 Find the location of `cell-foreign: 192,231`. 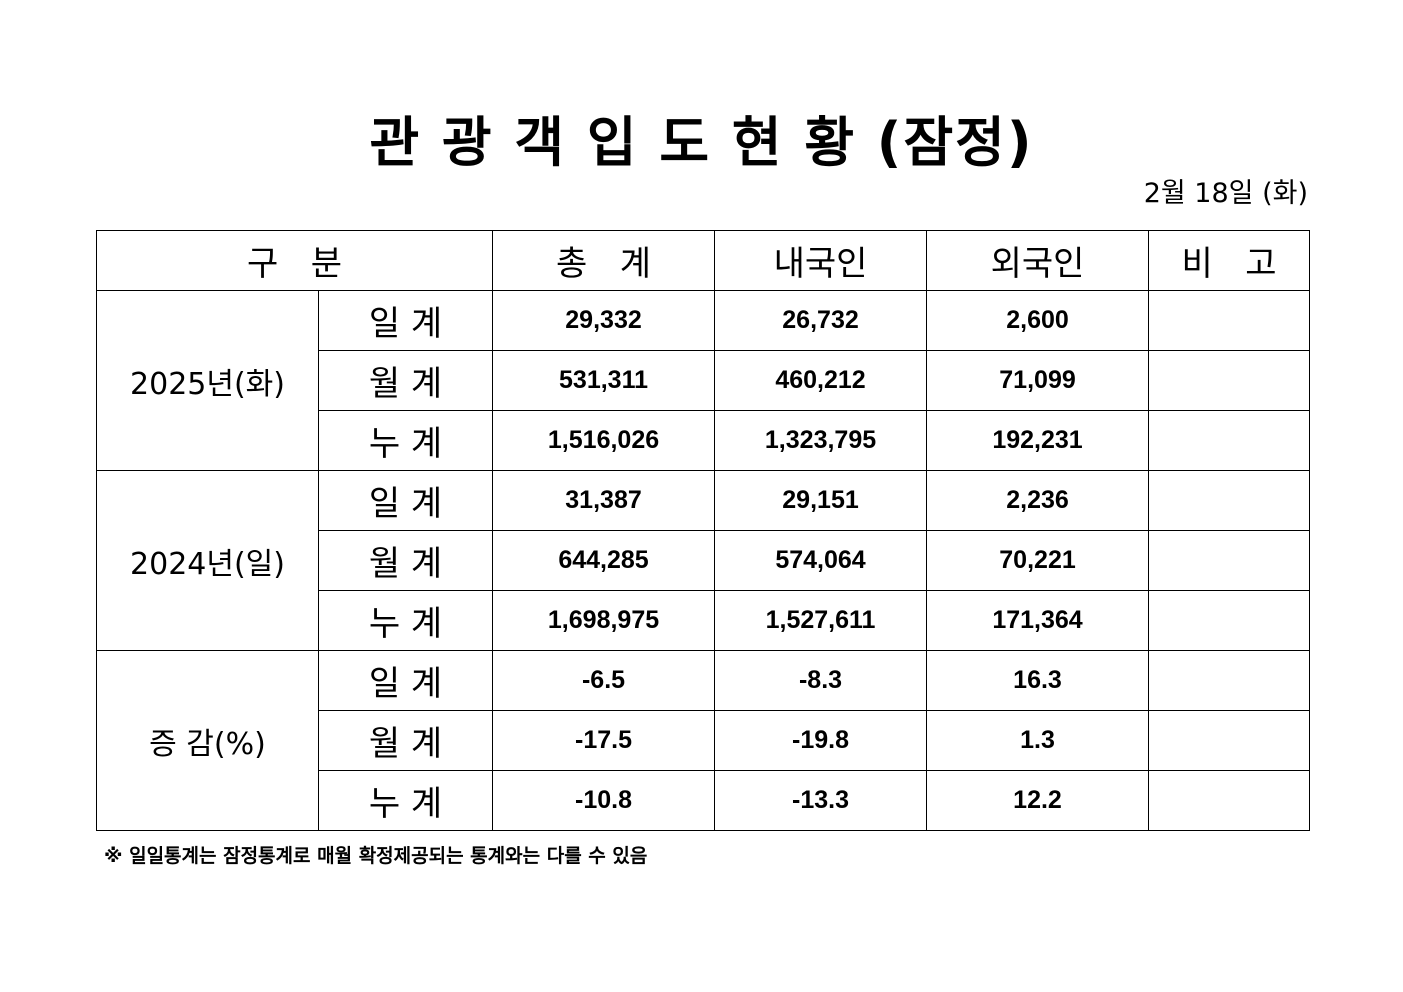

cell-foreign: 192,231 is located at coordinates (1038, 440).